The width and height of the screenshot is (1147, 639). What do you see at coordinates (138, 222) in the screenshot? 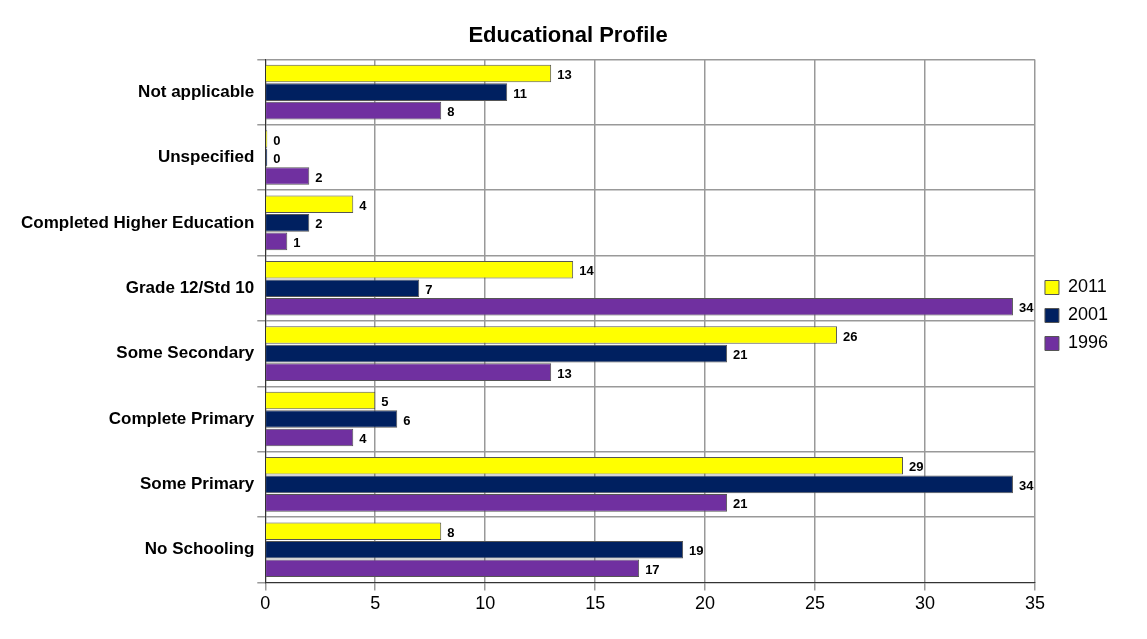
I see `y-tick-label: Completed Higher Education` at bounding box center [138, 222].